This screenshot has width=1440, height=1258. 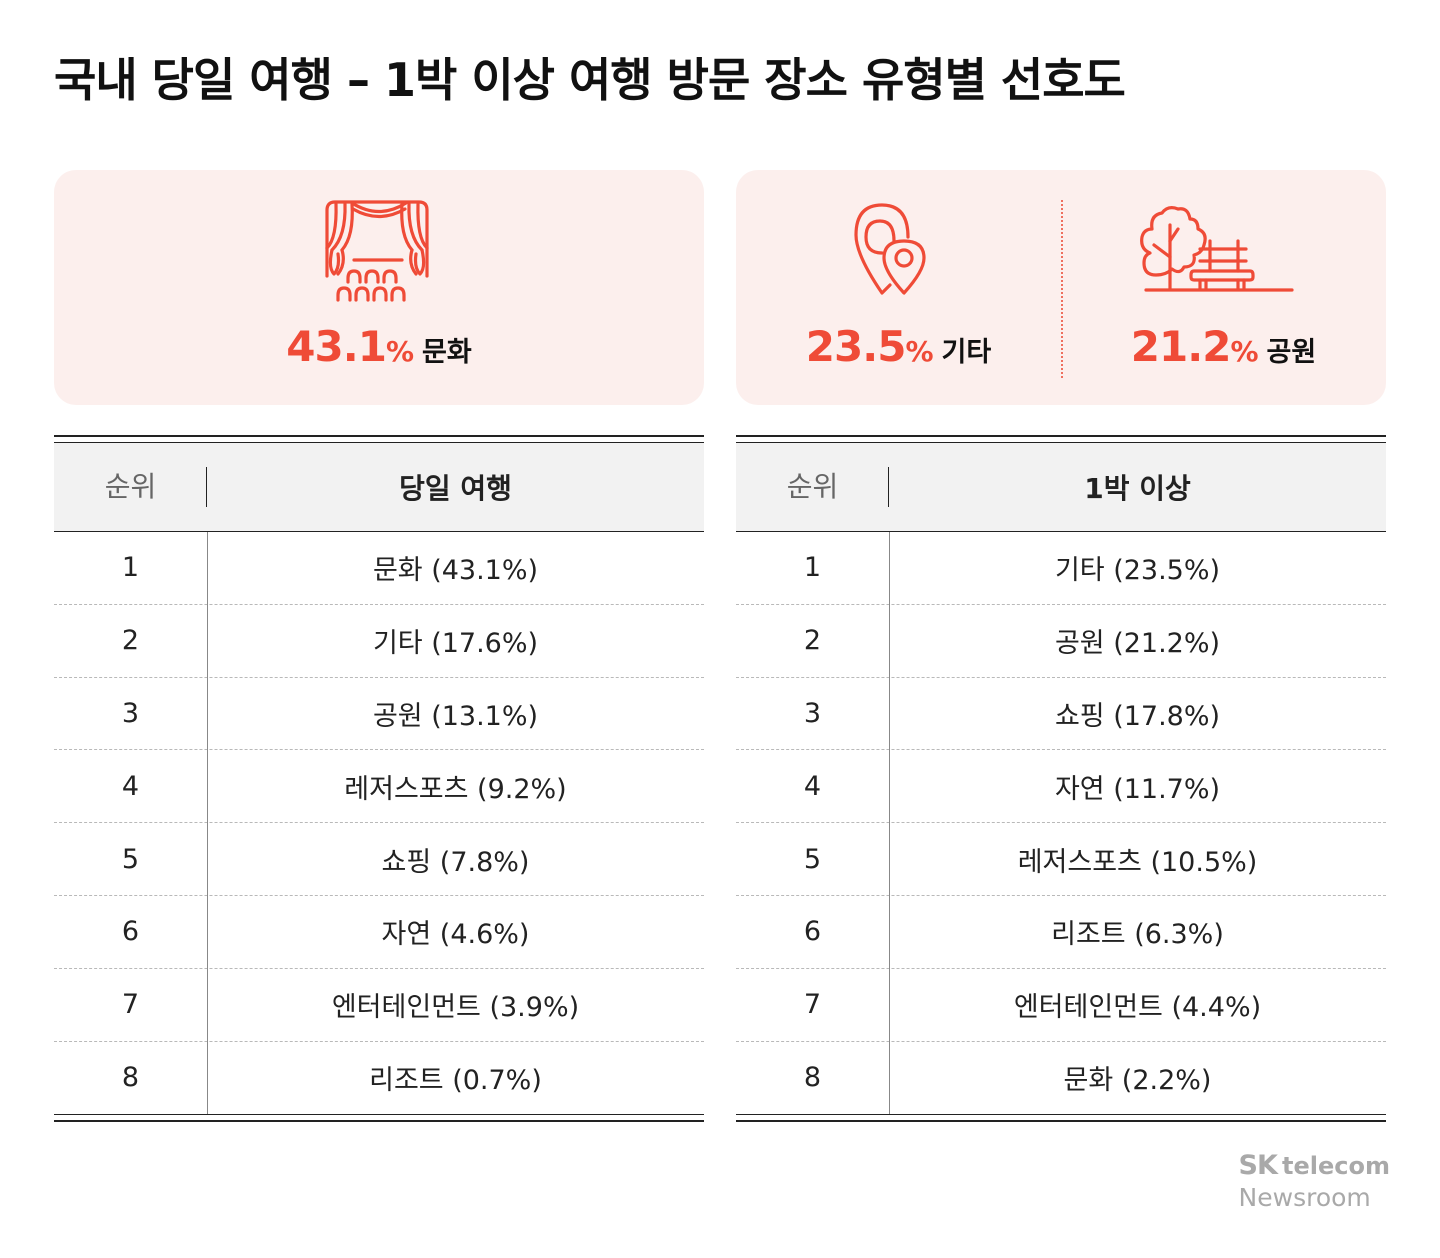 I want to click on theater-stage-icon, so click(x=377, y=251).